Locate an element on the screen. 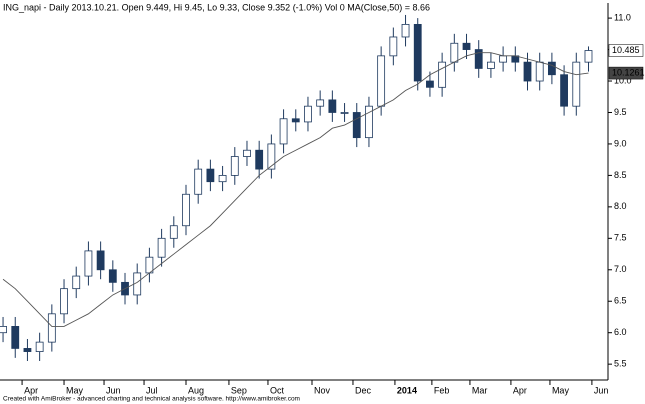  y-tick-label: 9.5 is located at coordinates (620, 112).